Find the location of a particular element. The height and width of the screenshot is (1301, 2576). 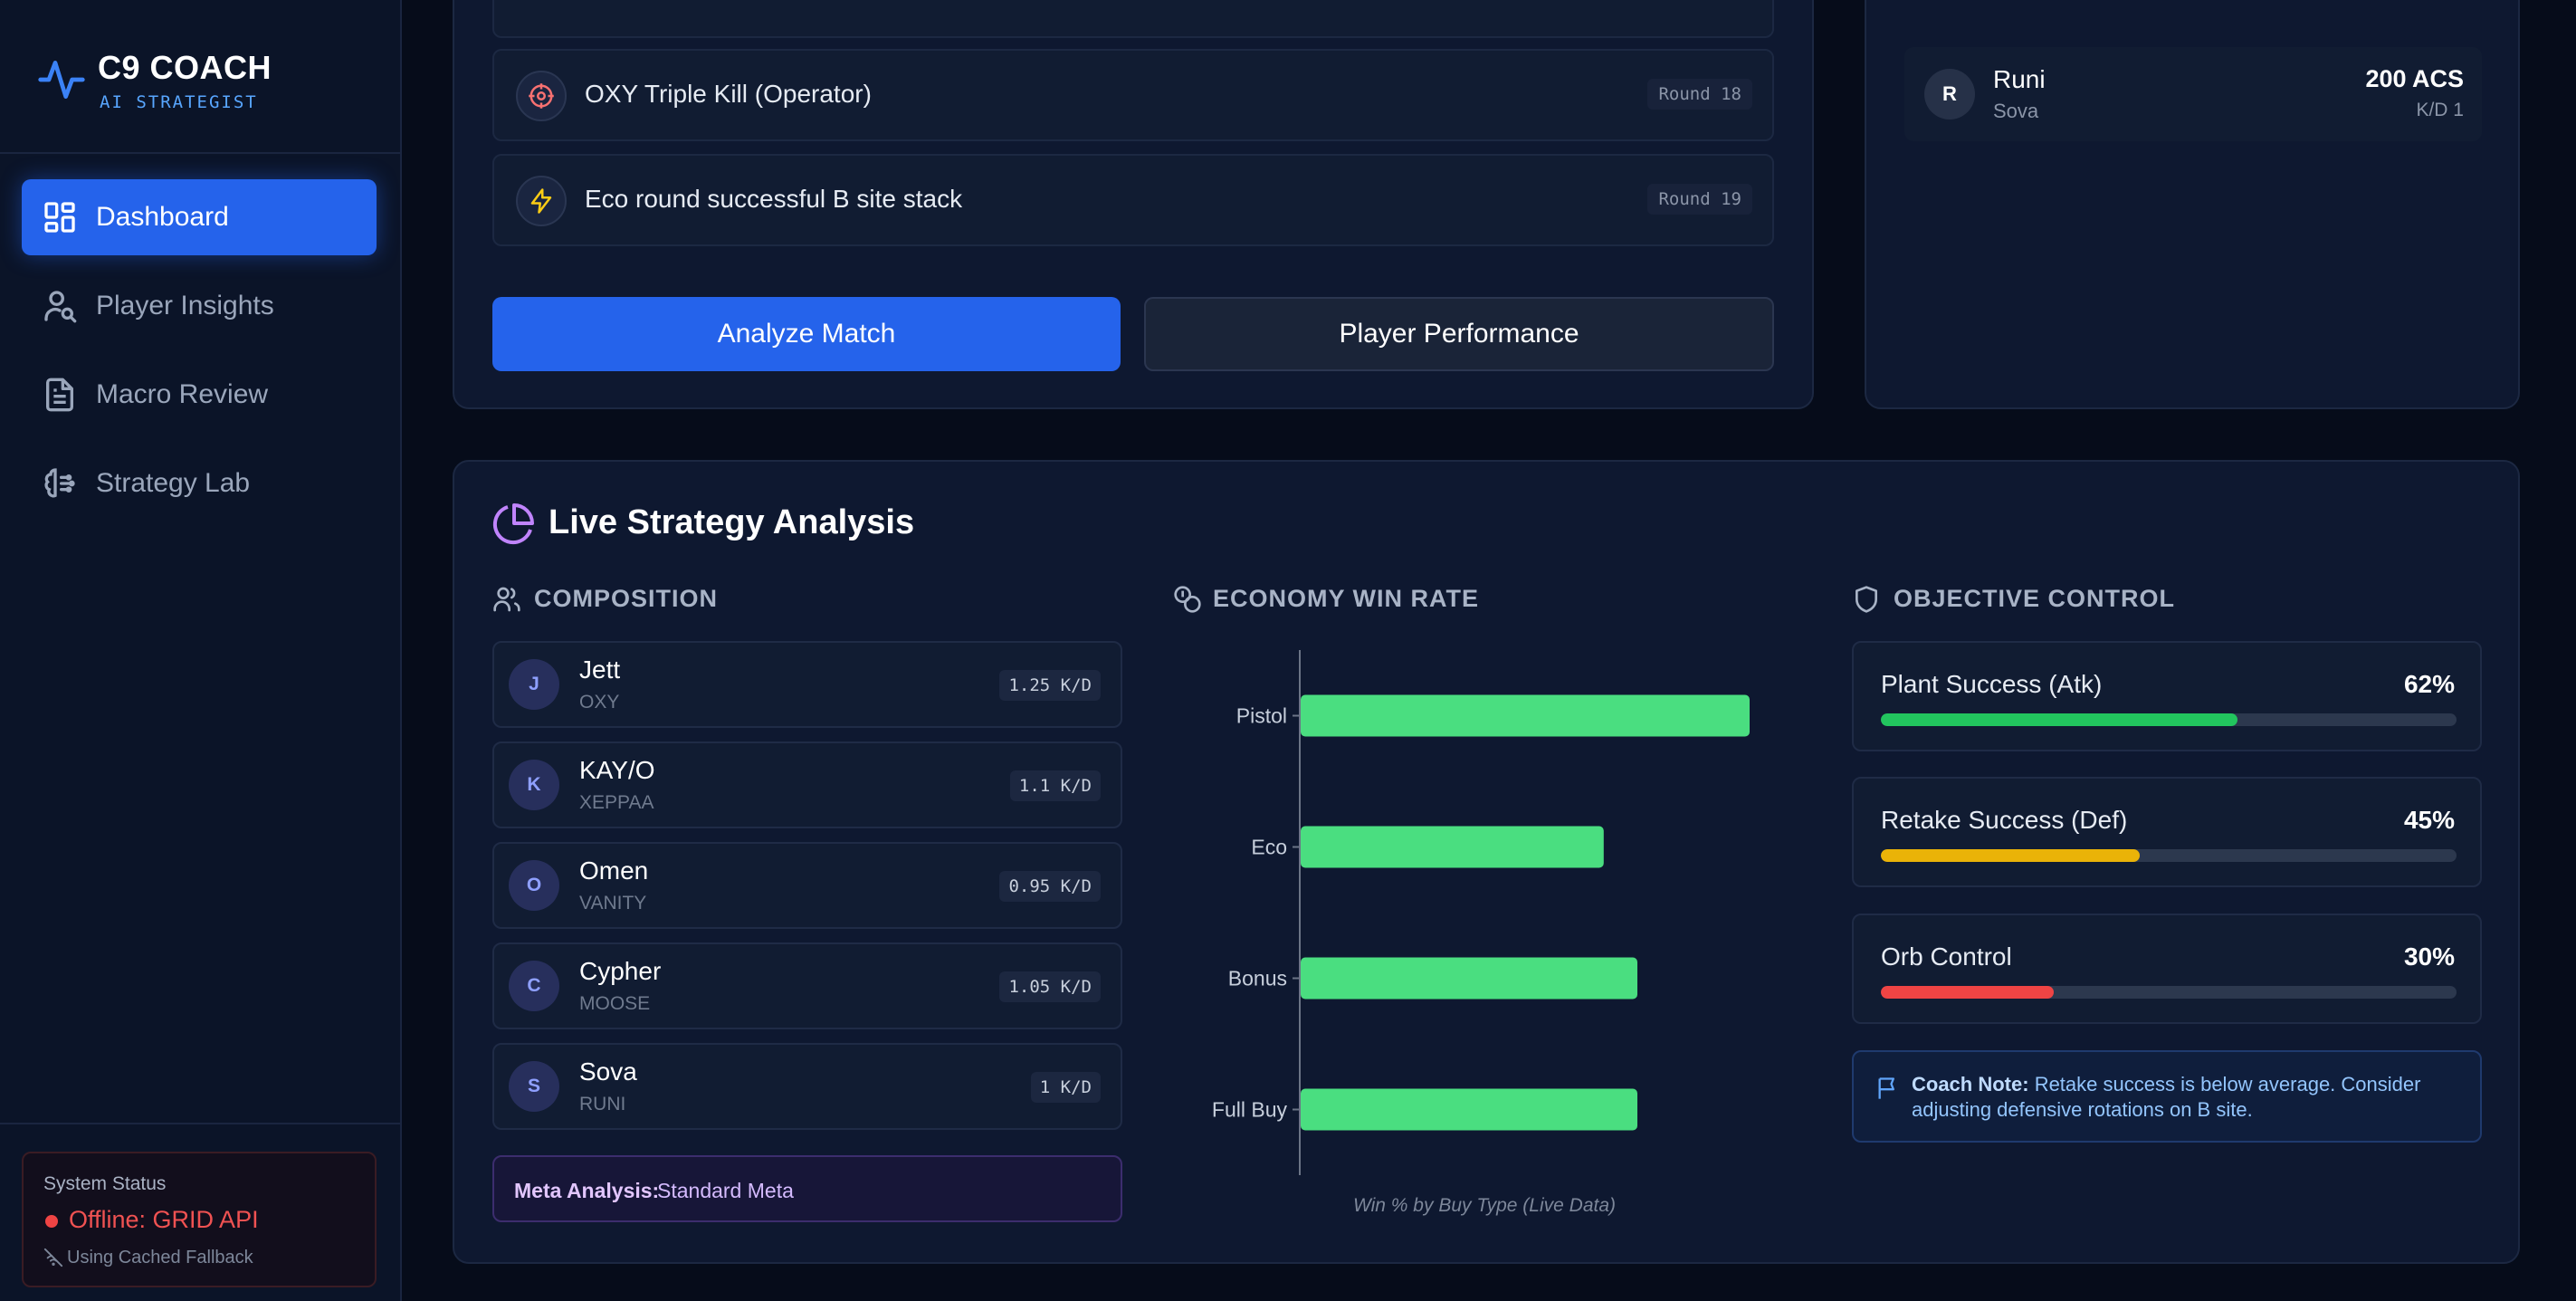

sidebar-item-label: Macro Review is located at coordinates (182, 394).